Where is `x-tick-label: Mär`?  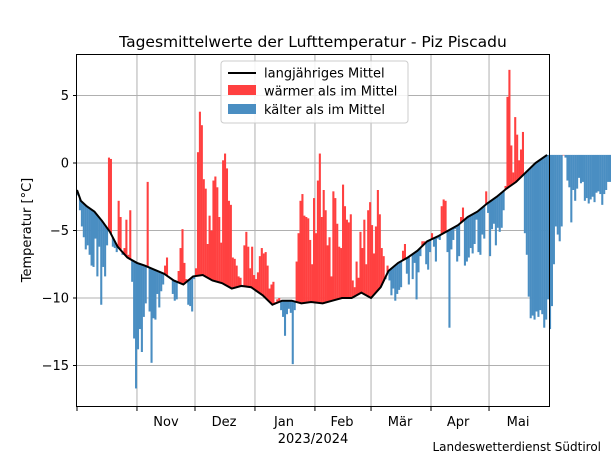
x-tick-label: Mär is located at coordinates (400, 422).